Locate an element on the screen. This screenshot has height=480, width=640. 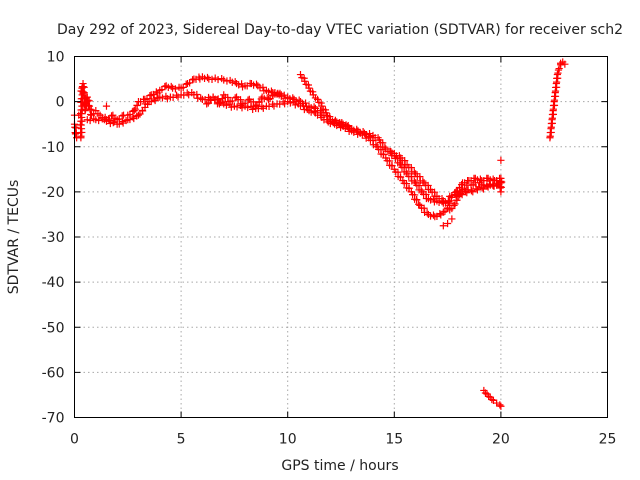
y-tick-labels: -70 -60 -50 -40 -30 -20 -10 0 10 is located at coordinates (53, 238).